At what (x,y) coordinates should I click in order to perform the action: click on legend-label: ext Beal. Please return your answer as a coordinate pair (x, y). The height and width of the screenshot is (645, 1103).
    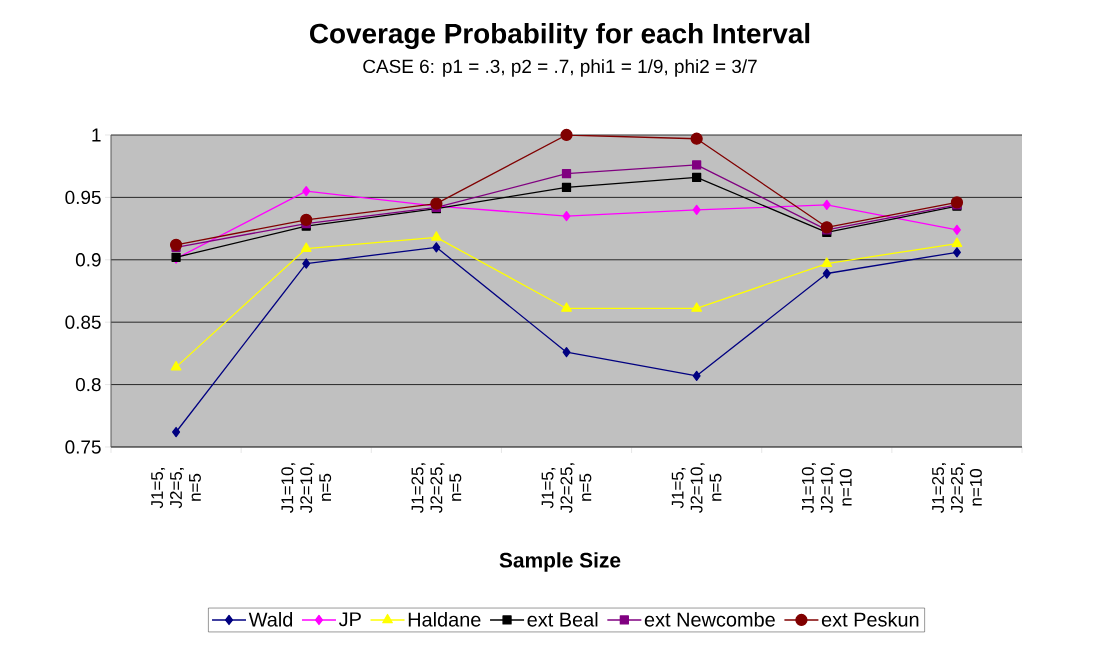
    Looking at the image, I should click on (562, 619).